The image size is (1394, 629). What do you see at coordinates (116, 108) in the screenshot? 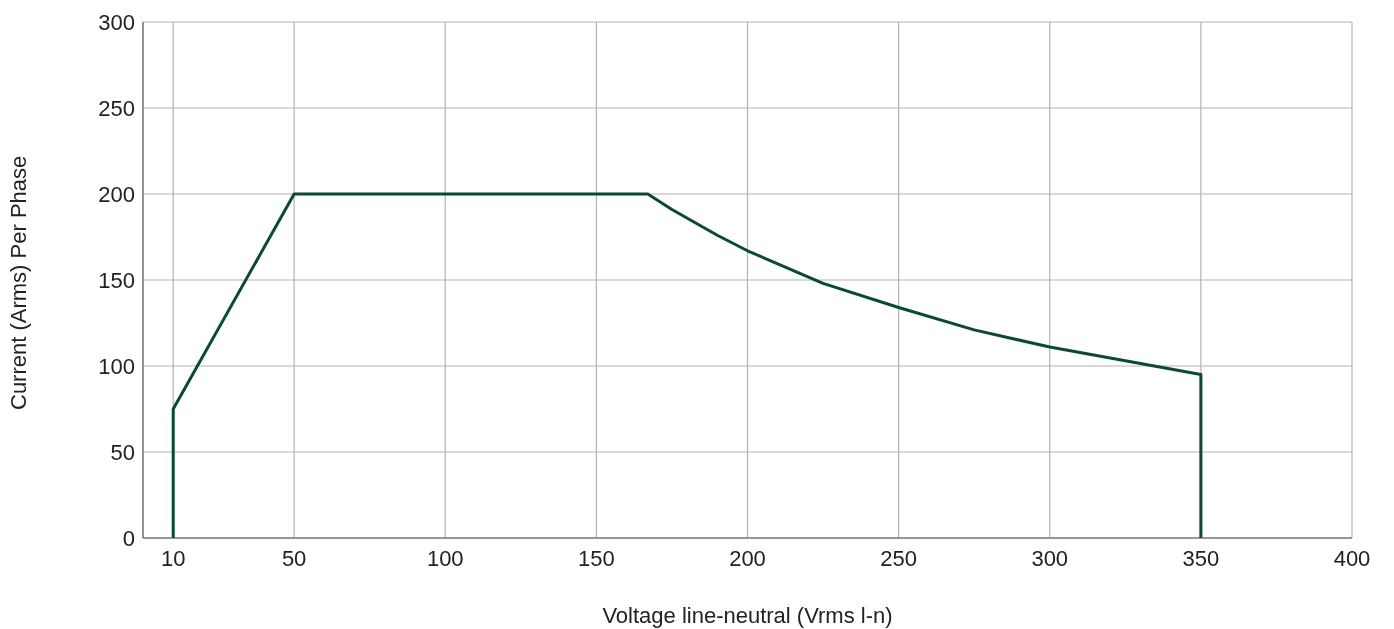
I see `y-tick-label: 250` at bounding box center [116, 108].